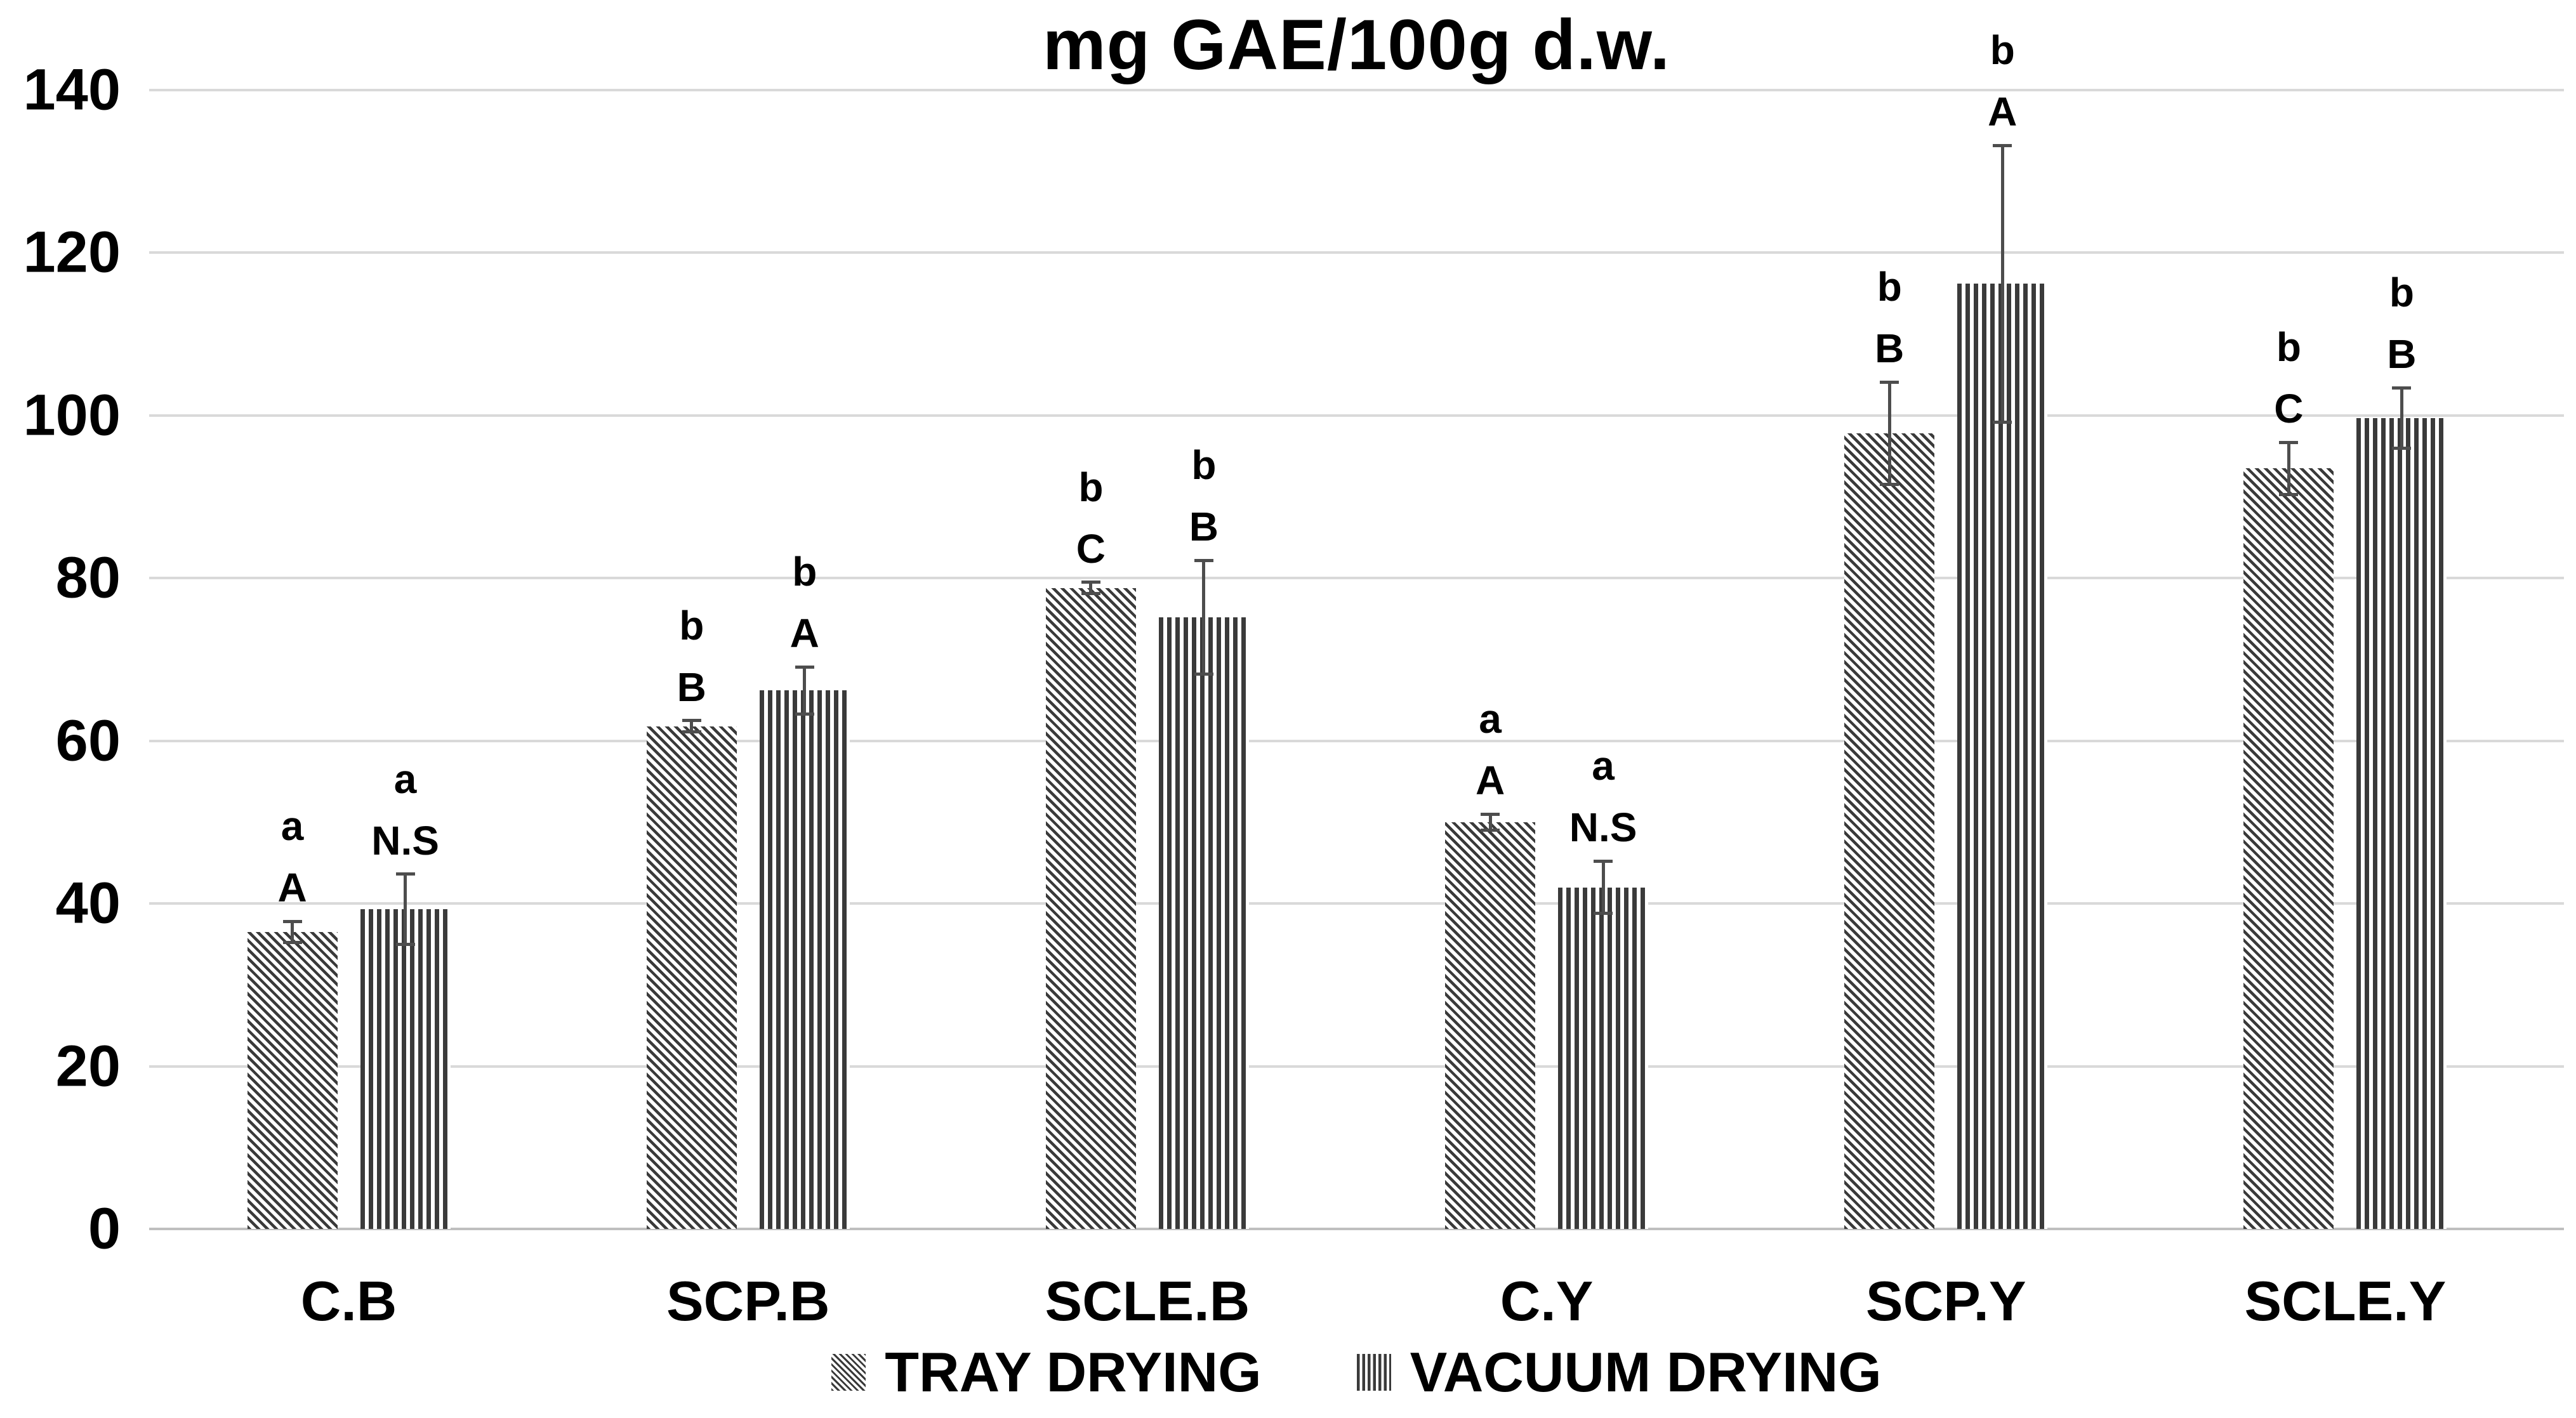 The height and width of the screenshot is (1418, 2576). I want to click on legend-swatch-vacuum-drying-icon, so click(1374, 1372).